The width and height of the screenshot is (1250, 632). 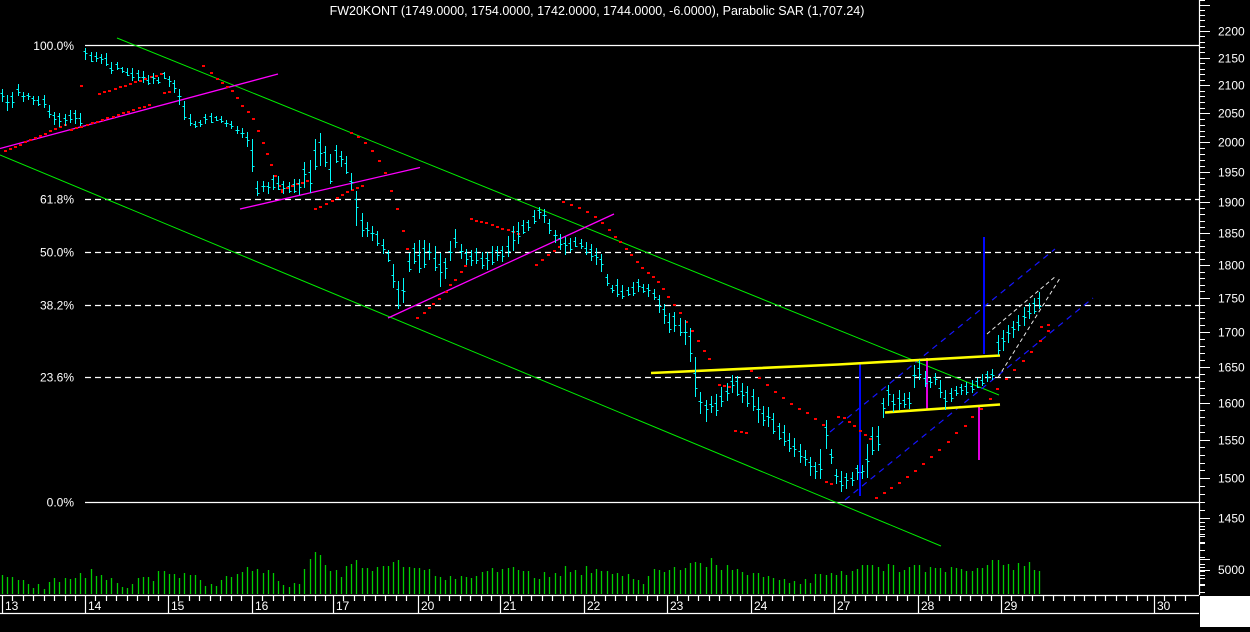 I want to click on svg-text: 14, so click(x=95, y=606).